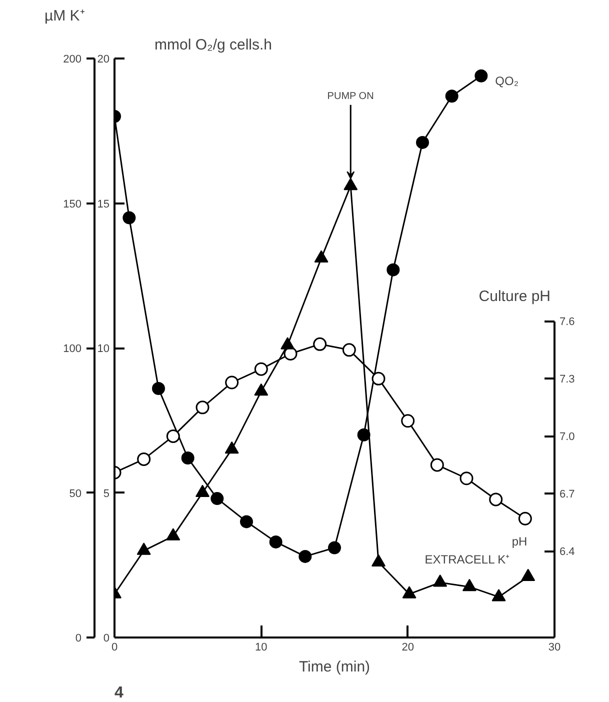 This screenshot has width=609, height=702. Describe the element at coordinates (520, 541) in the screenshot. I see `series-label: pH` at that location.